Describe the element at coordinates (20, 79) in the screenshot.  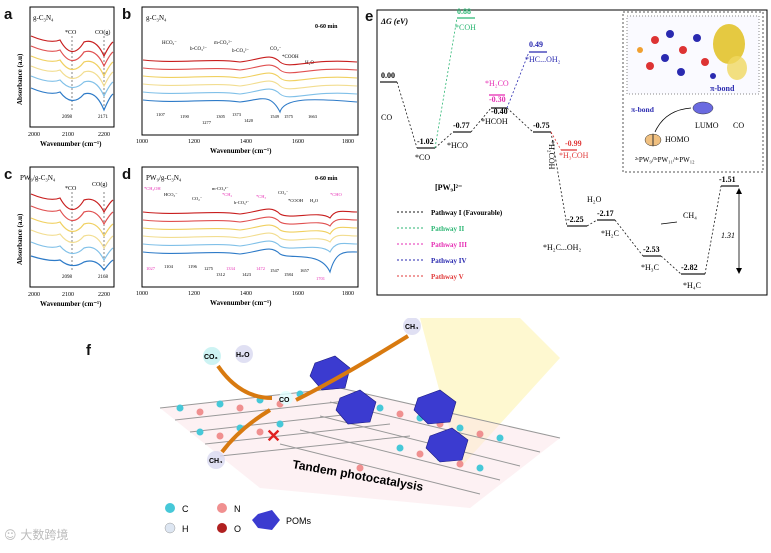
I see `ylabel-a: Absorbance (a.u)` at that location.